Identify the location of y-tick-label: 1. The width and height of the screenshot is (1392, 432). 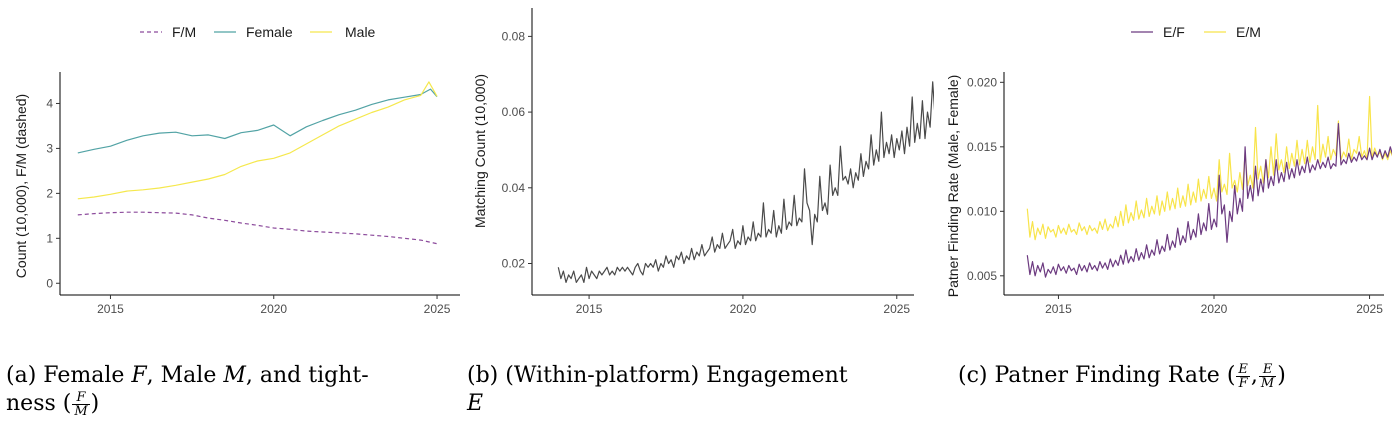
(49, 238).